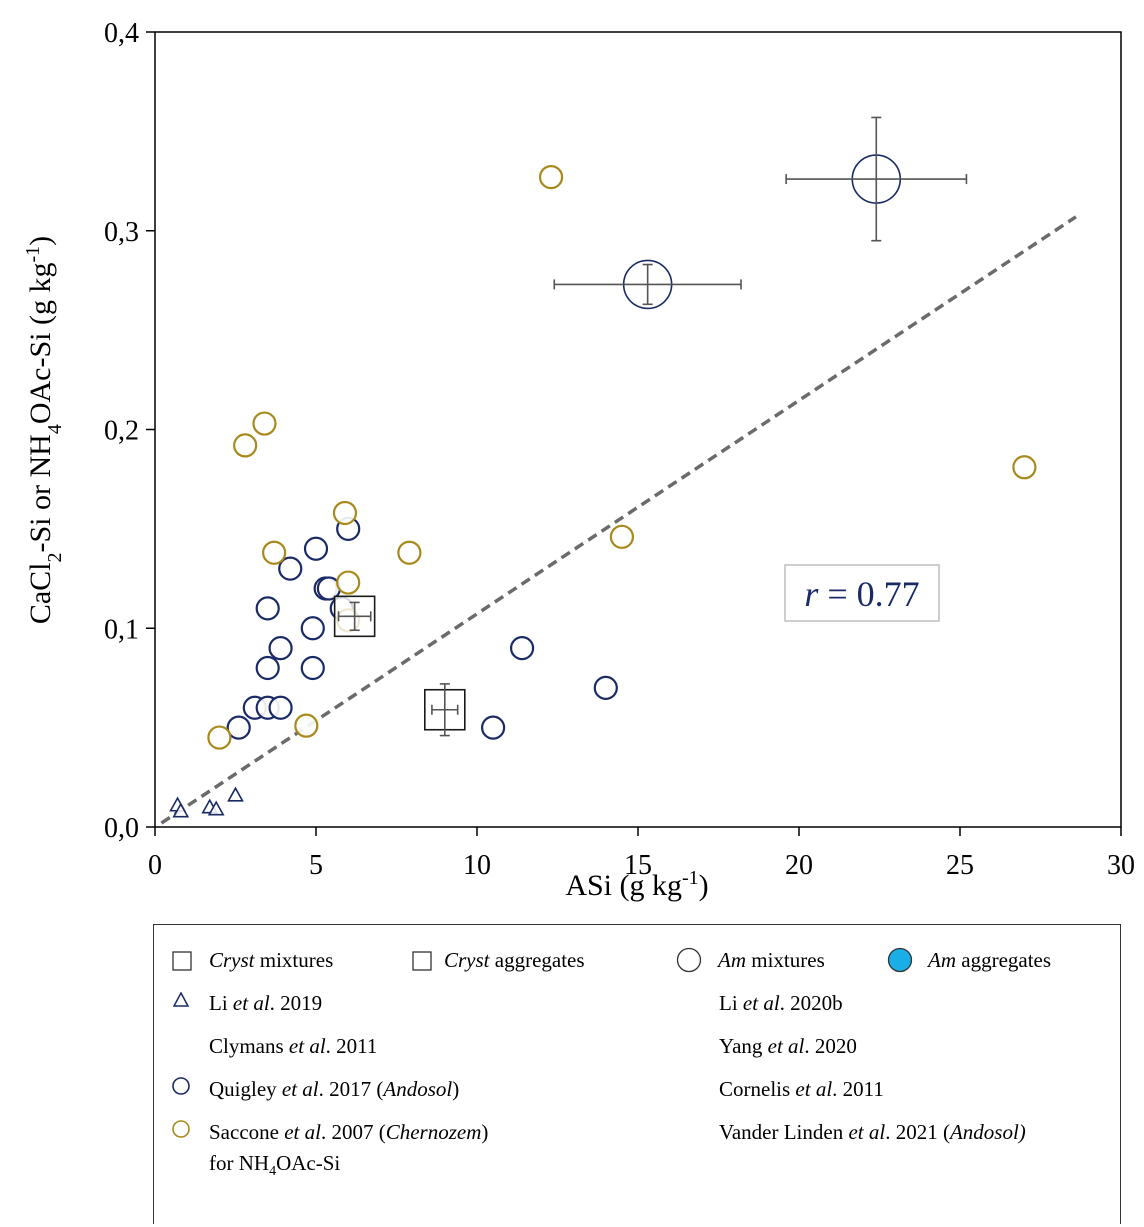  Describe the element at coordinates (349, 1132) in the screenshot. I see `legend-saccone-2007: Saccone et al. 2007 (Chernozem)` at that location.